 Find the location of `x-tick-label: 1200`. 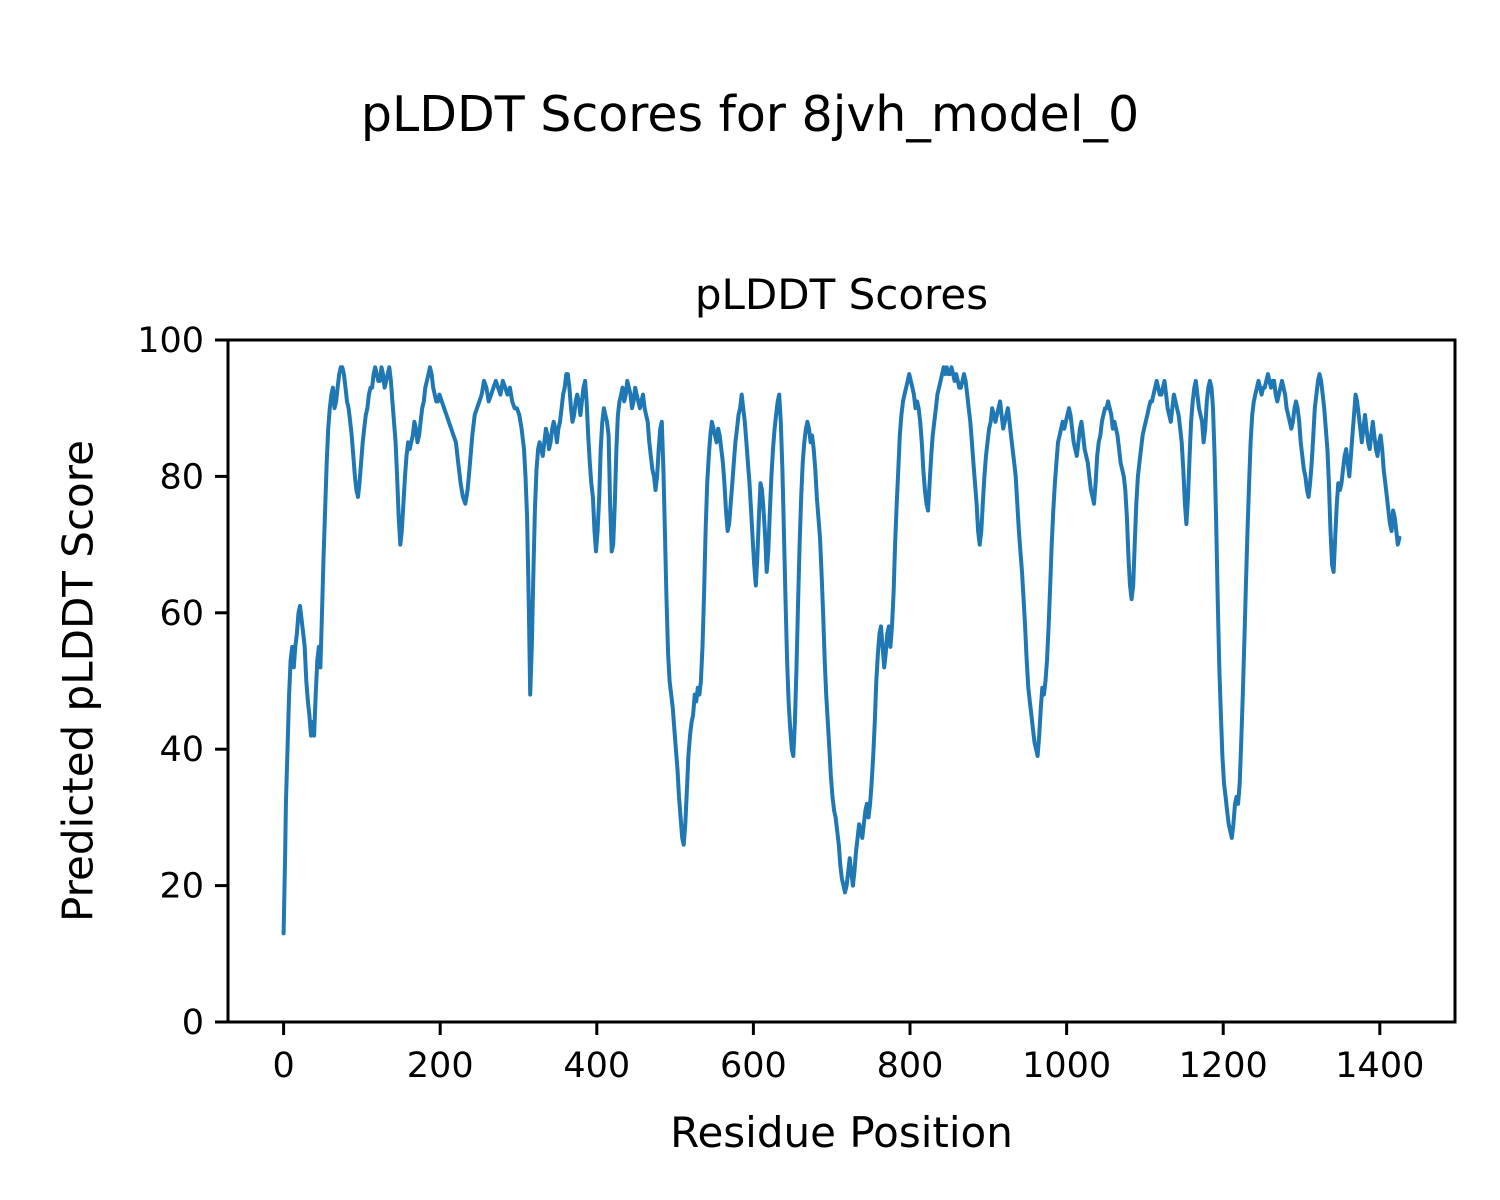

x-tick-label: 1200 is located at coordinates (1223, 1066).